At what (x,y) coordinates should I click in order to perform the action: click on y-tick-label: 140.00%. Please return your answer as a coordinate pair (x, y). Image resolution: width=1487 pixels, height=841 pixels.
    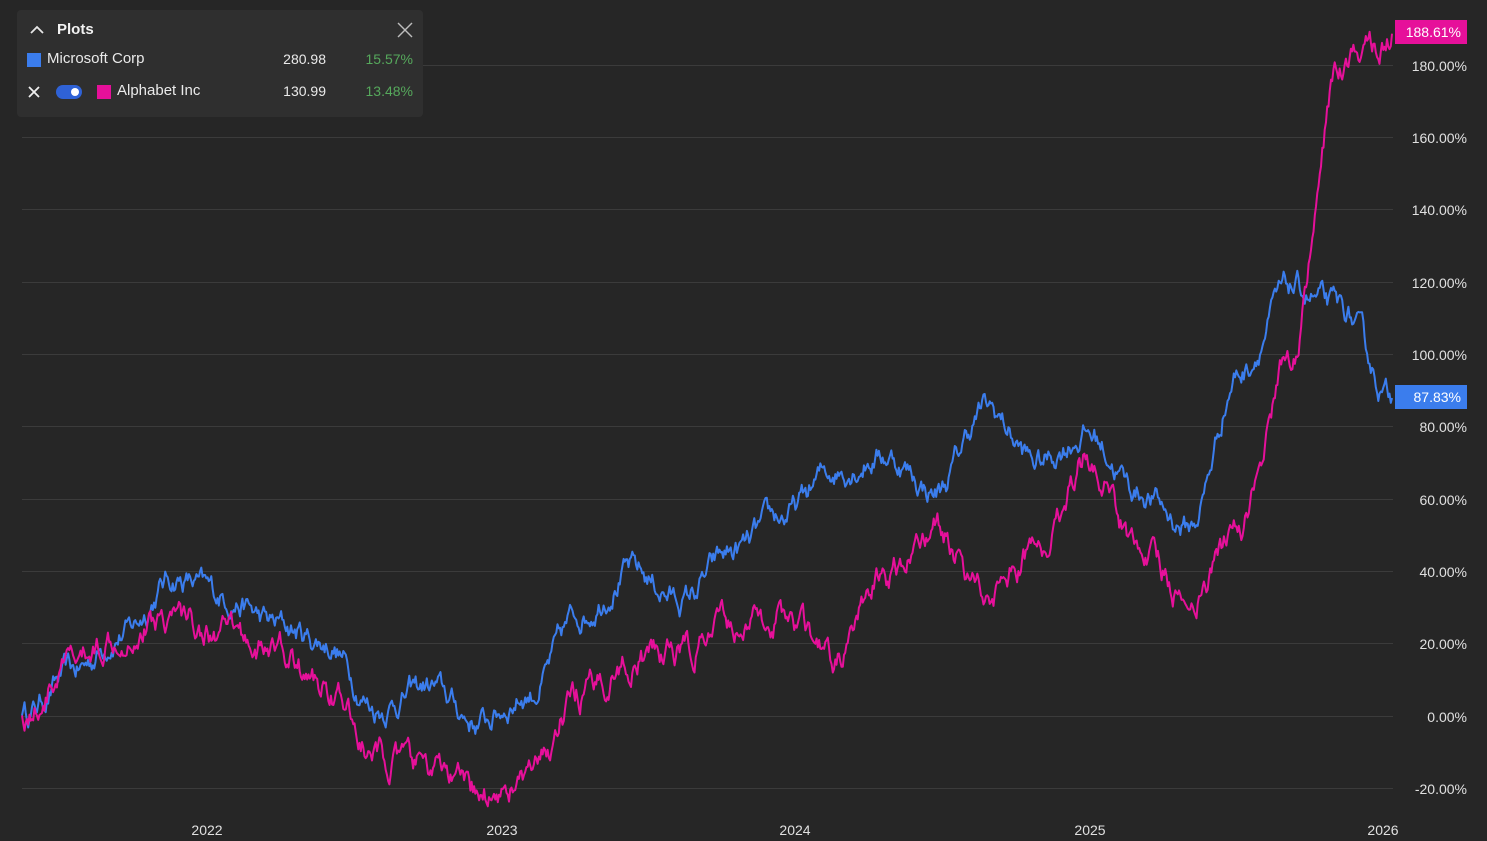
    Looking at the image, I should click on (1439, 209).